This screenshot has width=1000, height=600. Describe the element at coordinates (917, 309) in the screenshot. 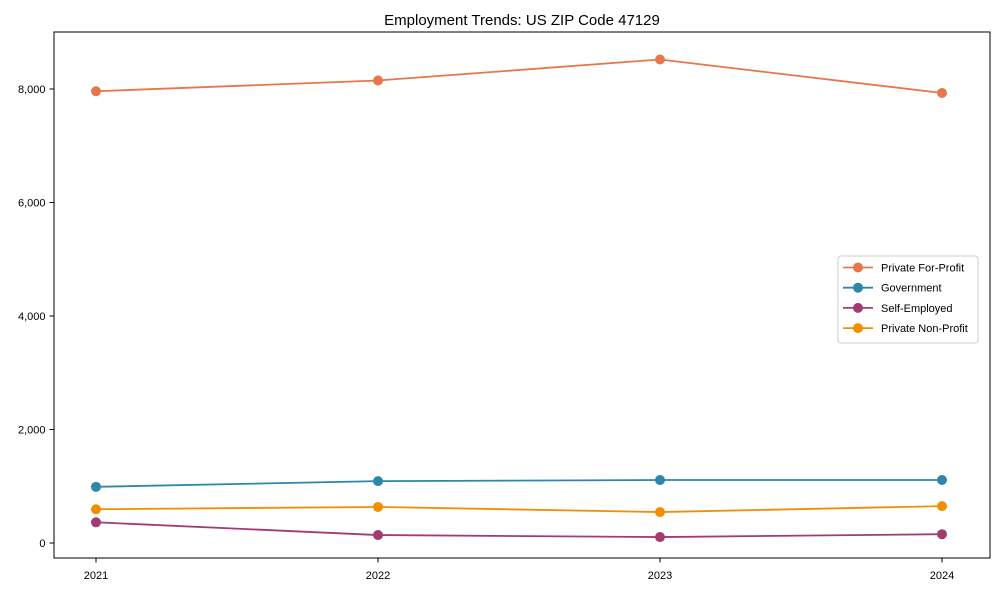

I see `legend-label: Self-Employed` at that location.